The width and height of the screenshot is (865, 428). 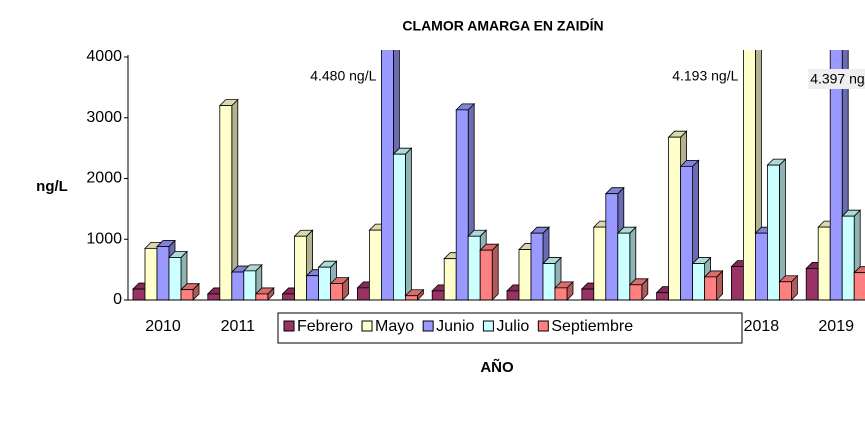 I want to click on value-label: 4.193 ng/L, so click(x=705, y=76).